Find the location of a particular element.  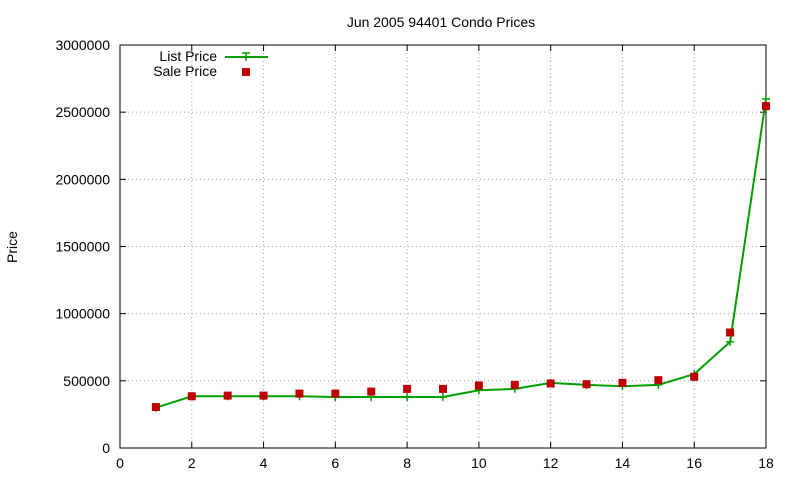

x-tick-label: 16 is located at coordinates (694, 463).